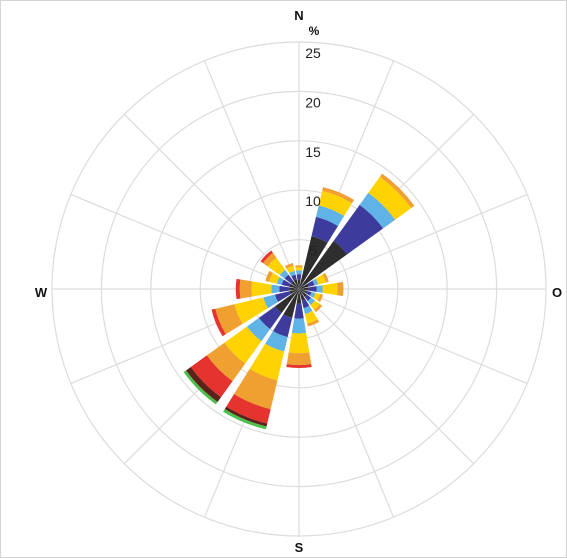 The height and width of the screenshot is (558, 567). Describe the element at coordinates (313, 251) in the screenshot. I see `ring-tick-label: 5` at that location.